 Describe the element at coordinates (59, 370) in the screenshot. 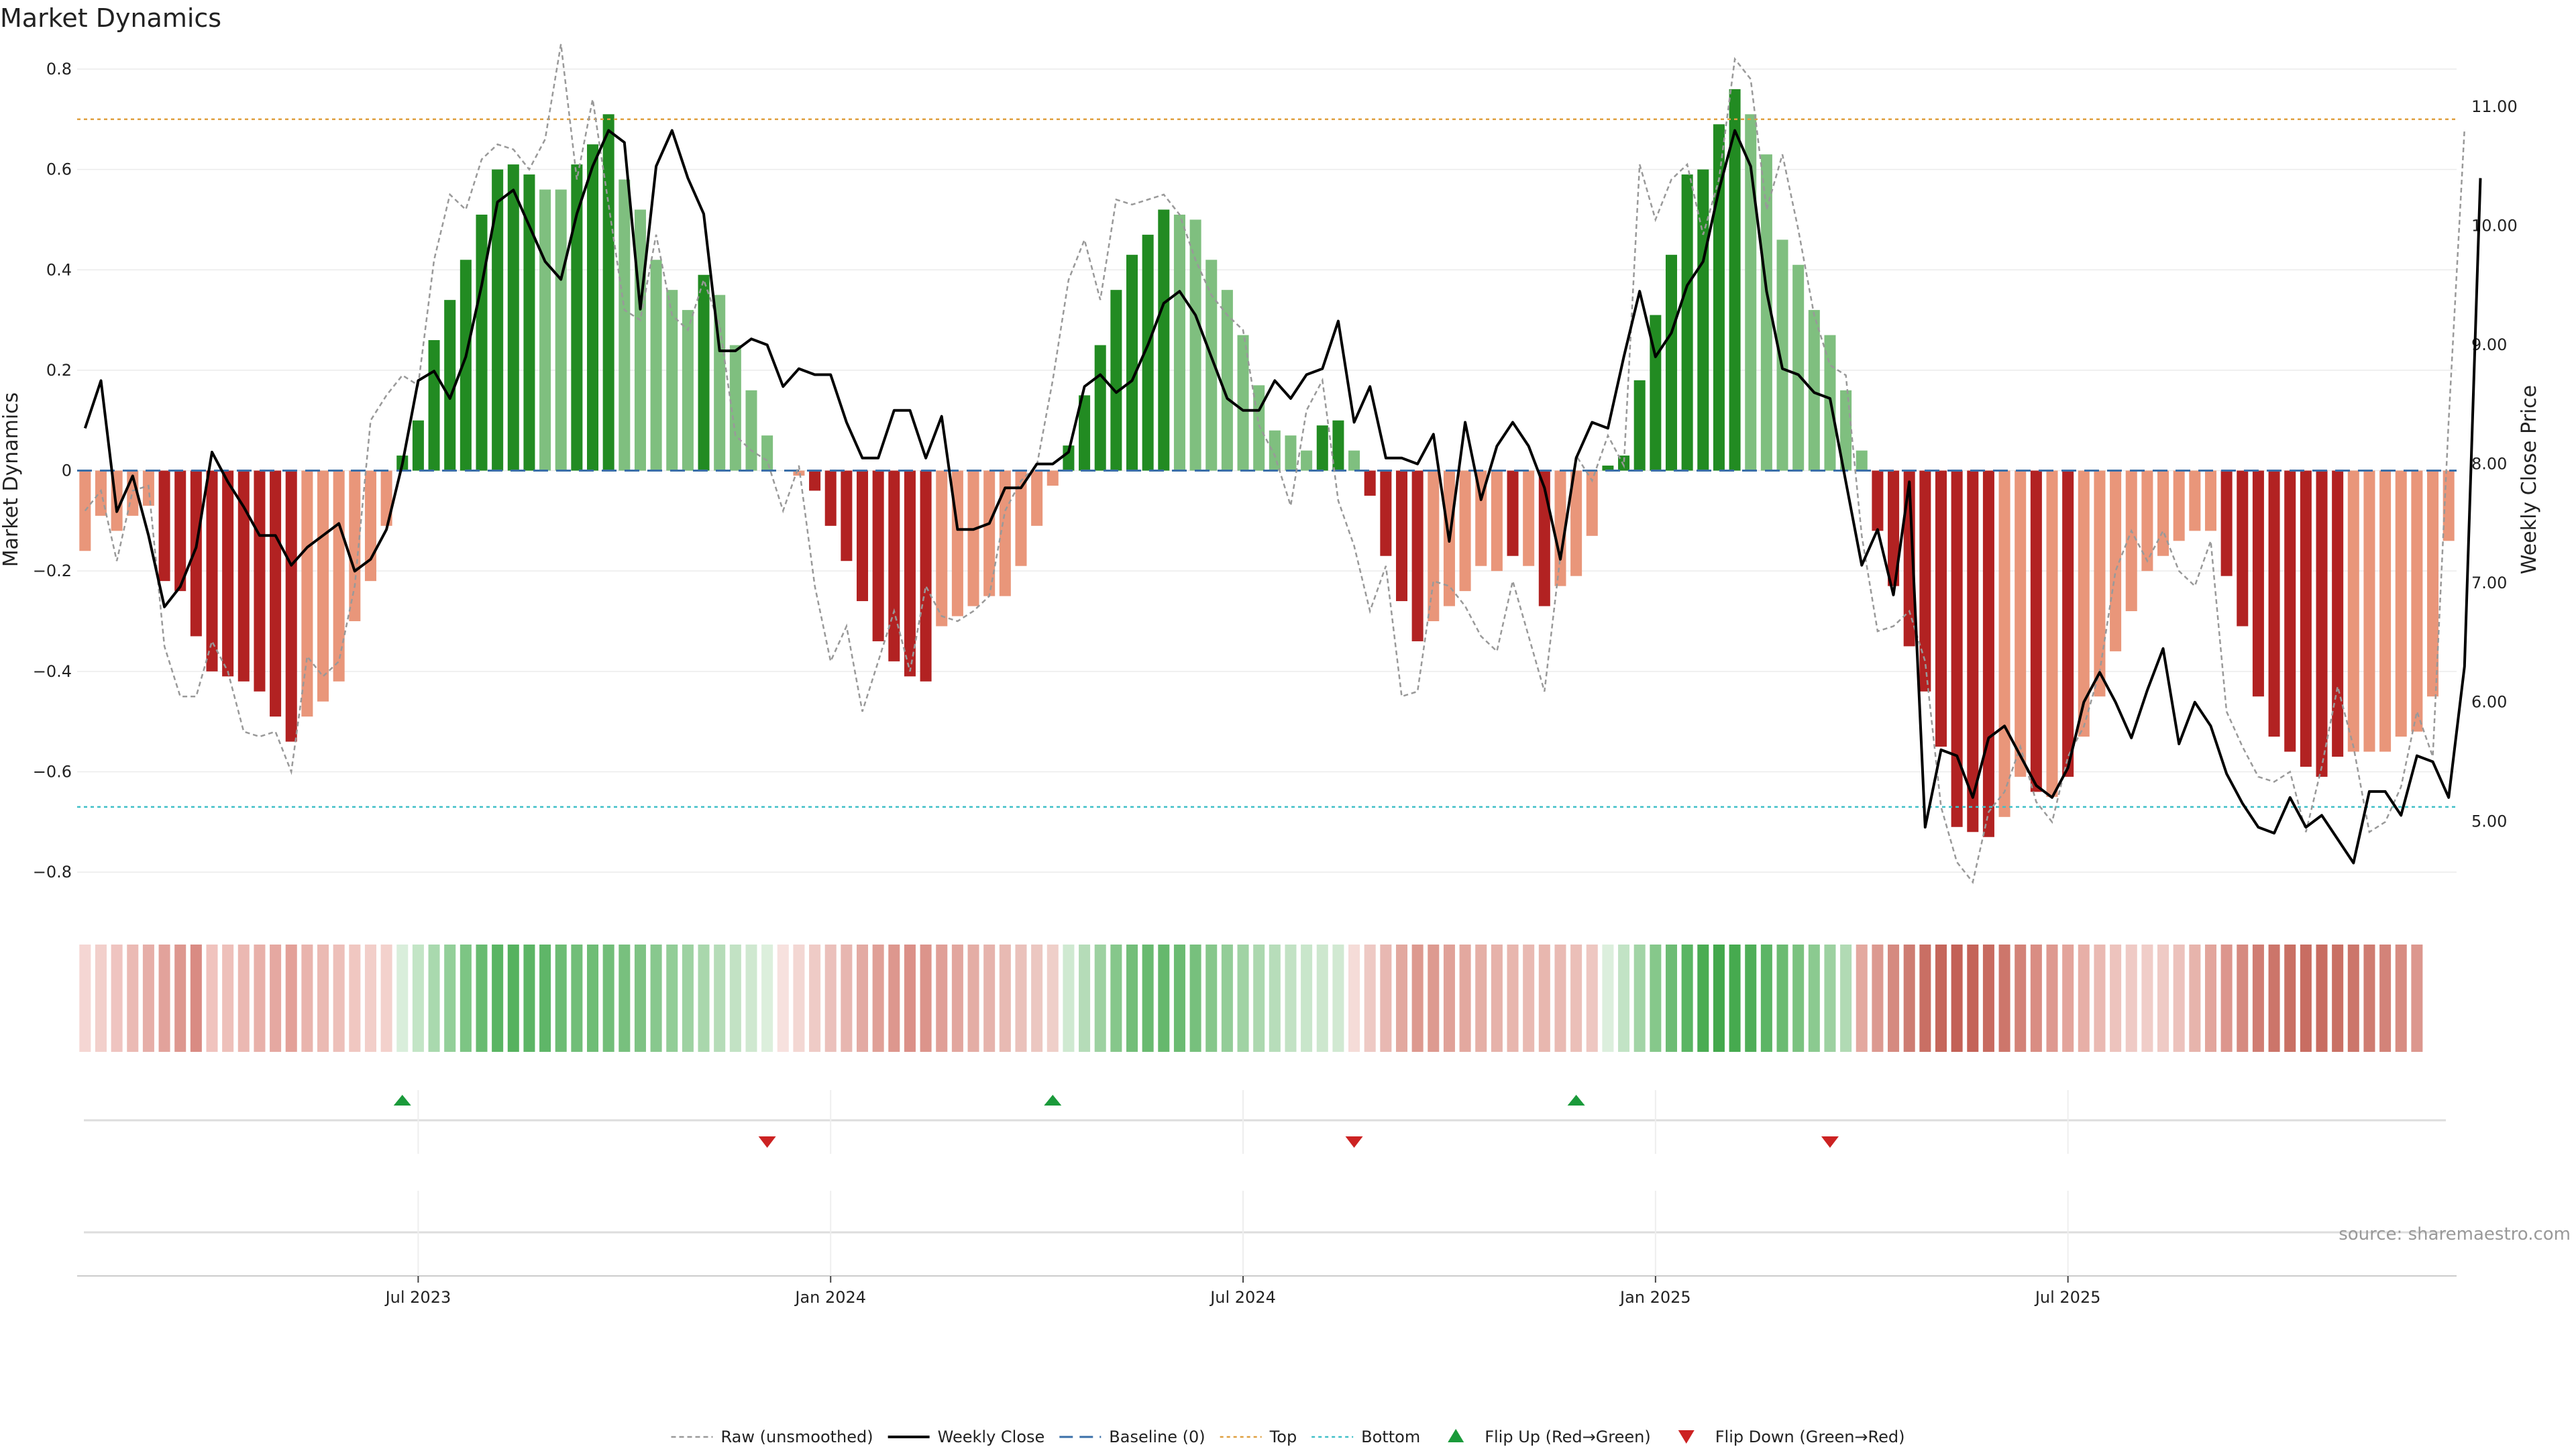

I see `y-tick-label: 0.2` at that location.